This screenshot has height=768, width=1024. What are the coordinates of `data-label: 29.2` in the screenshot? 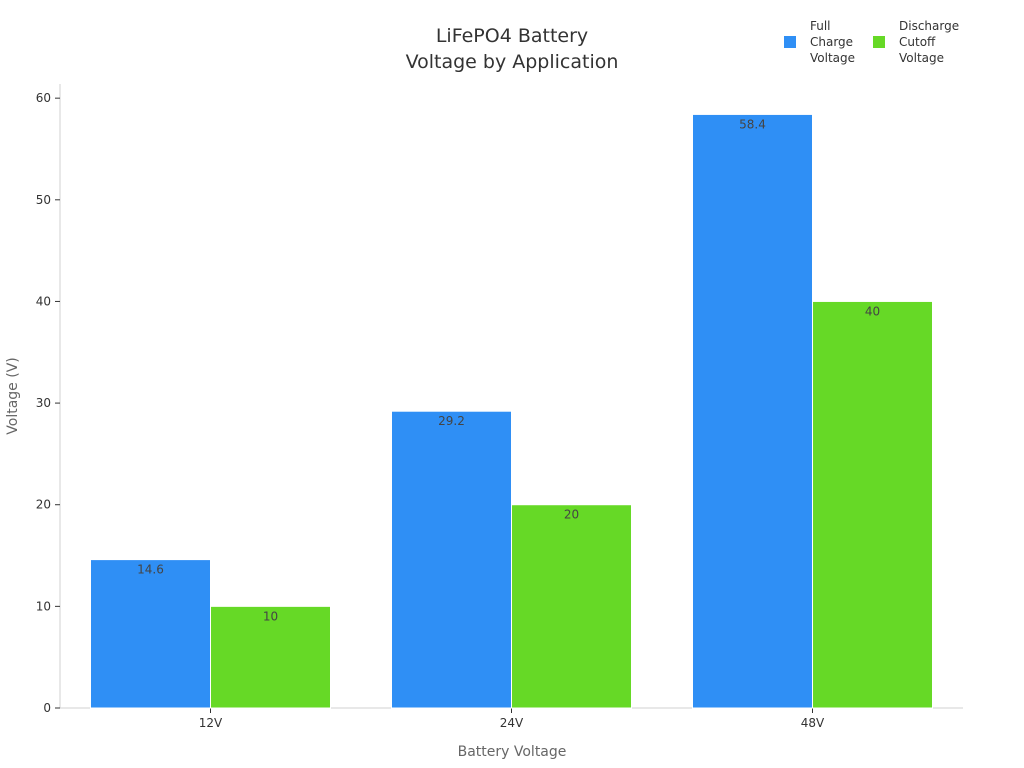 It's located at (451, 421).